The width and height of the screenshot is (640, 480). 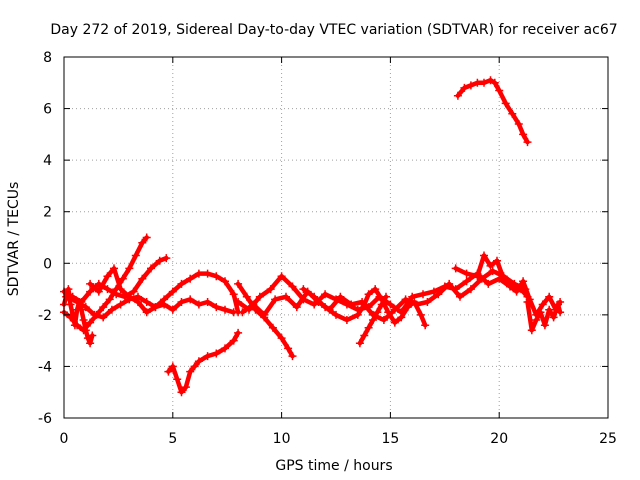 What do you see at coordinates (47, 213) in the screenshot?
I see `y-tick-label: 2` at bounding box center [47, 213].